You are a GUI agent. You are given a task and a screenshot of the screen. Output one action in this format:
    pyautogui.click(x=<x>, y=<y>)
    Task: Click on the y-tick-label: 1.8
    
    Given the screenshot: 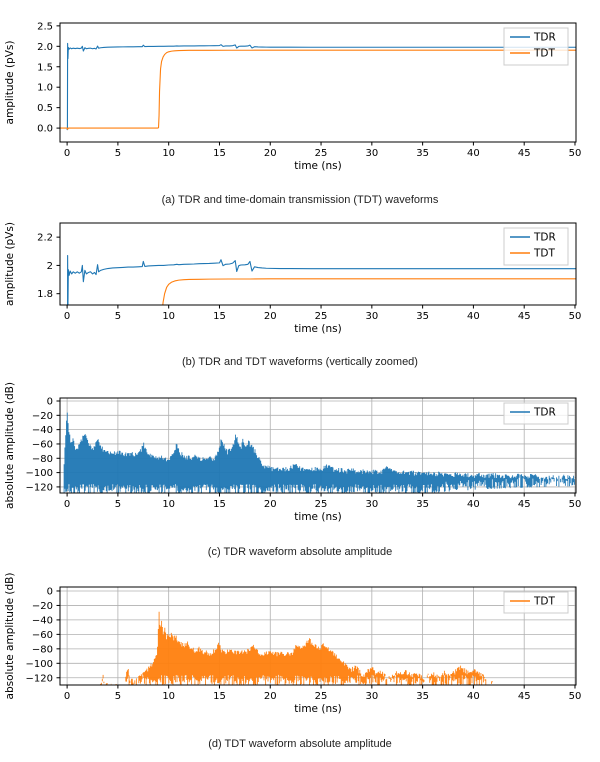 What is the action you would take?
    pyautogui.click(x=45, y=294)
    